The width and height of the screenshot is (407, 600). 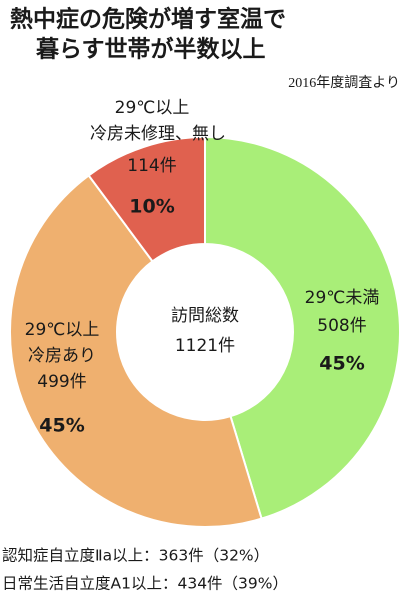 What do you see at coordinates (151, 166) in the screenshot?
I see `value-label: 114件` at bounding box center [151, 166].